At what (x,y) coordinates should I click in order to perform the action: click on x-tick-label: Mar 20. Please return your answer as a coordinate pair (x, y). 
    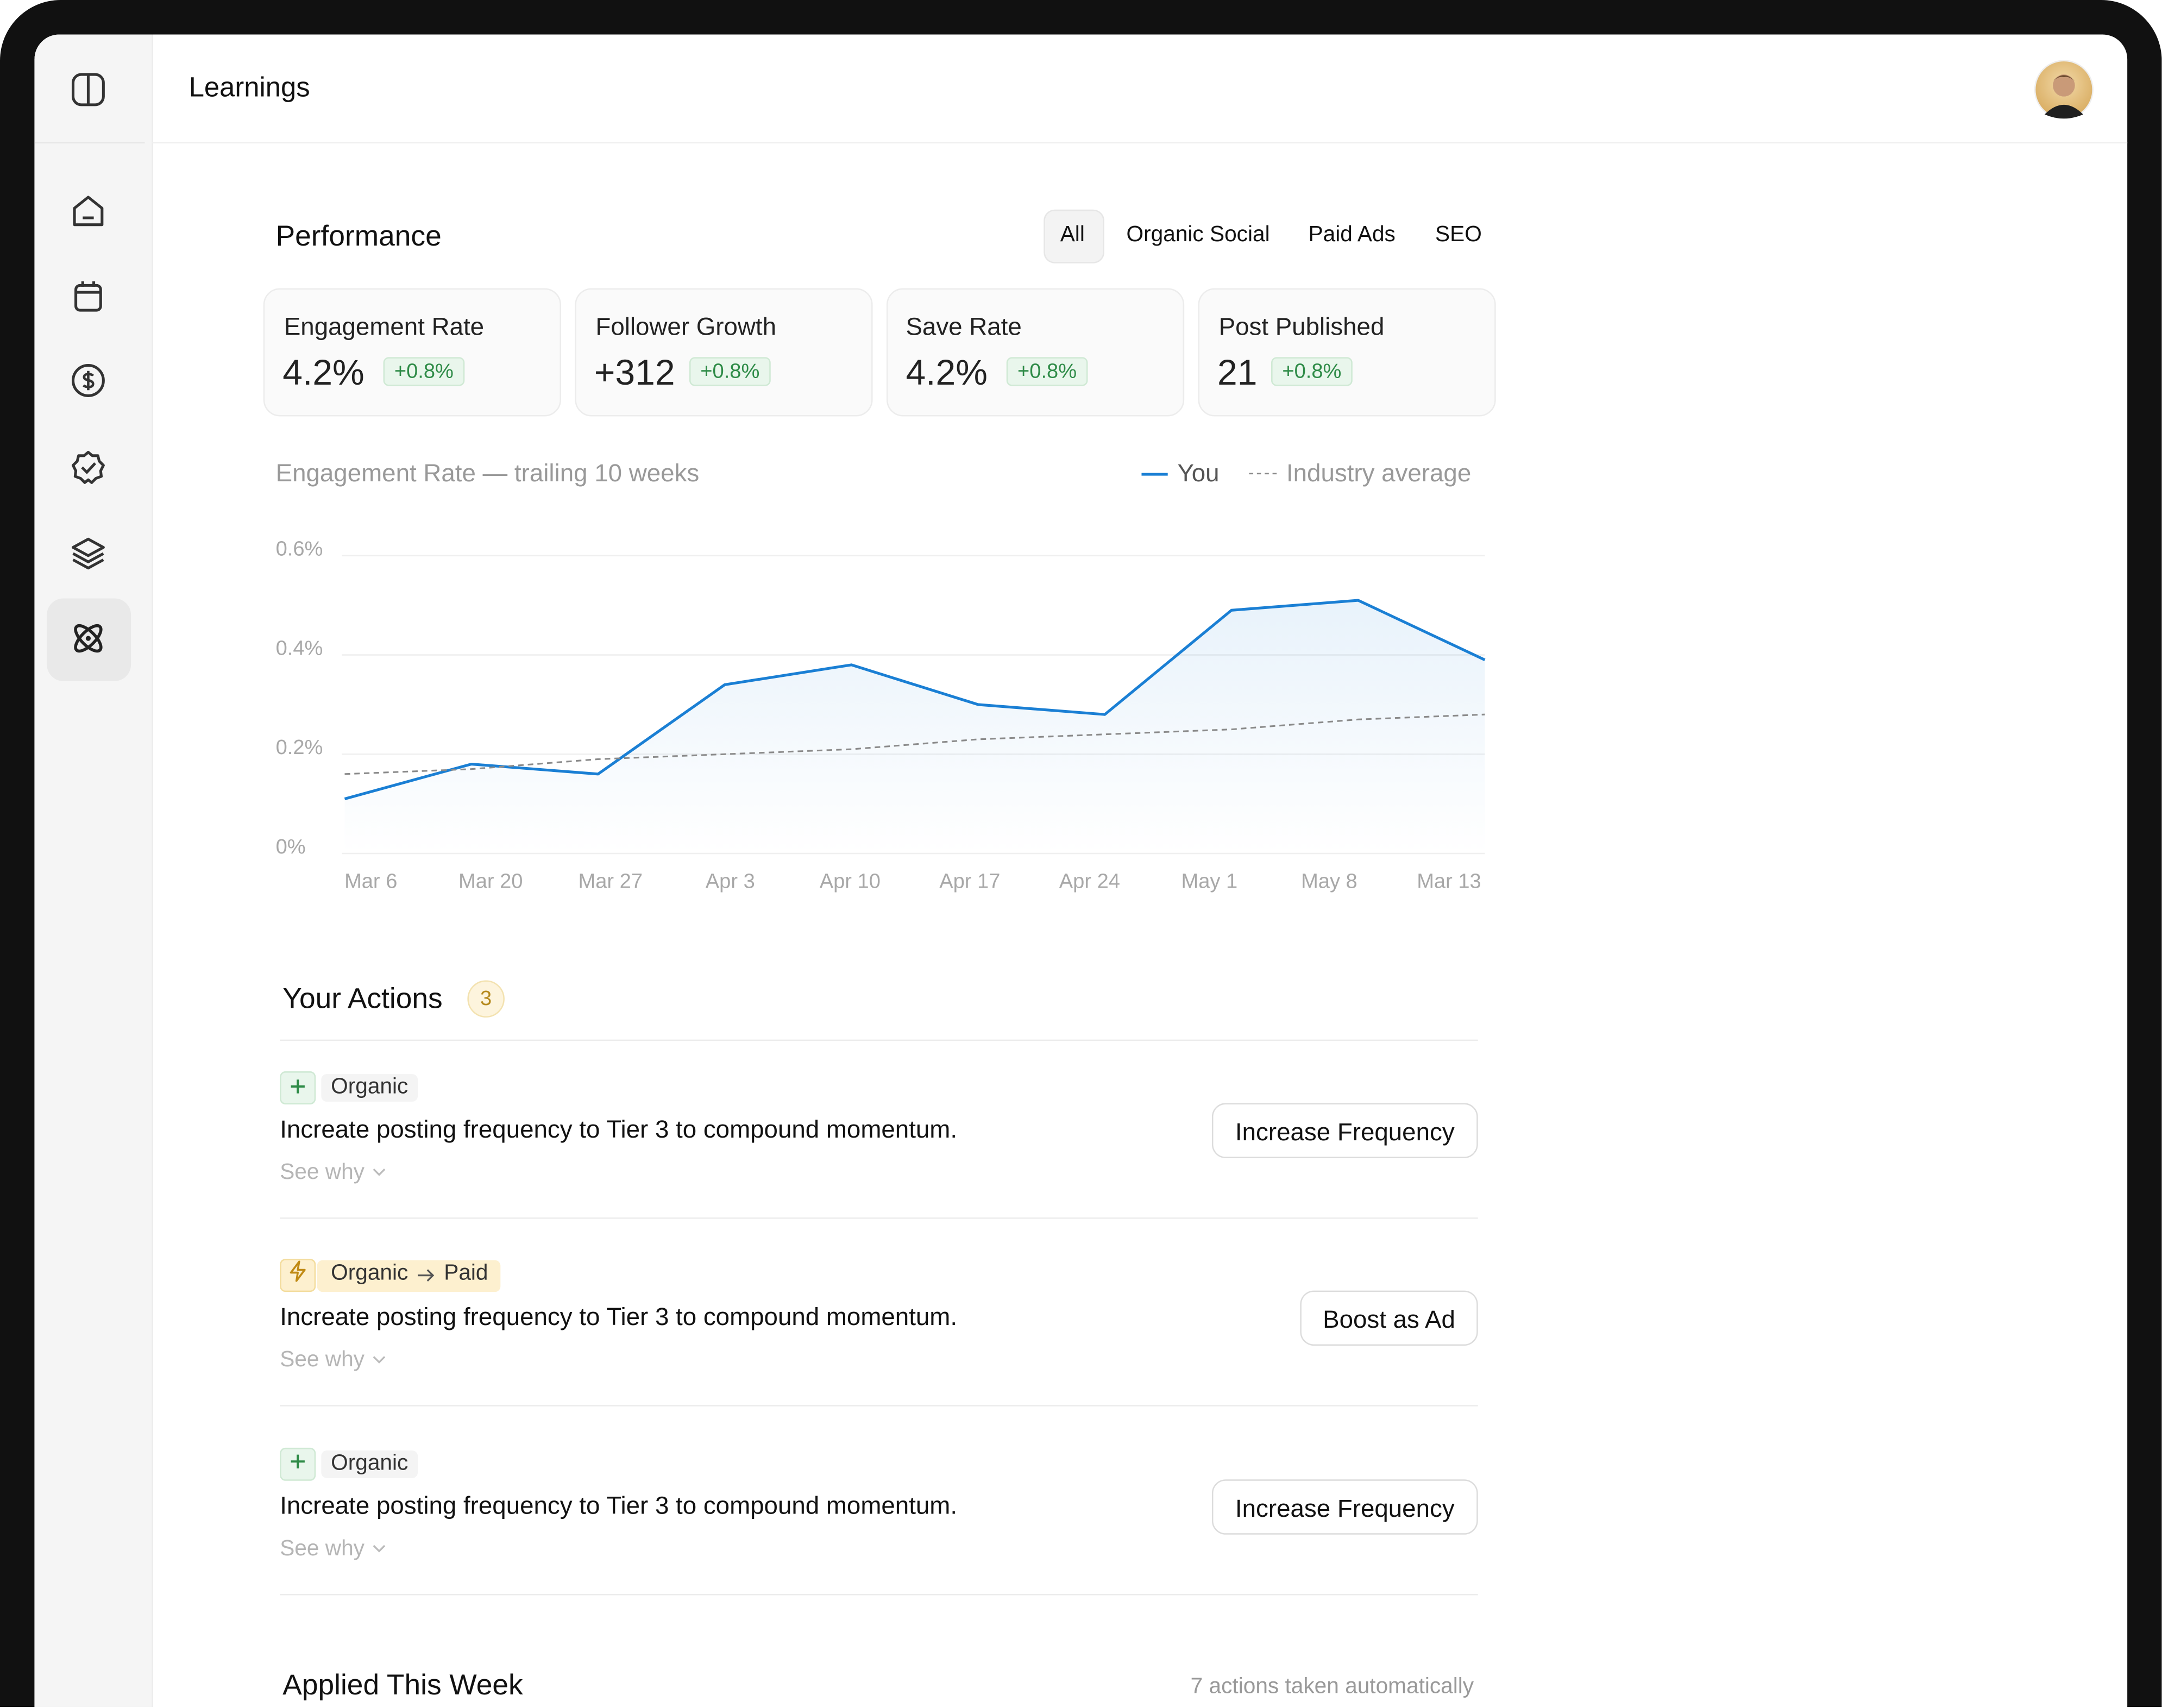
    Looking at the image, I should click on (490, 881).